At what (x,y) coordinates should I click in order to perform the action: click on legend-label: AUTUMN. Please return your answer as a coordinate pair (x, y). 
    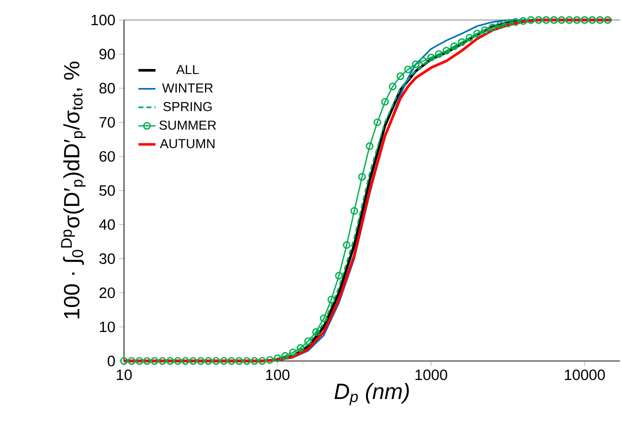
    Looking at the image, I should click on (187, 143).